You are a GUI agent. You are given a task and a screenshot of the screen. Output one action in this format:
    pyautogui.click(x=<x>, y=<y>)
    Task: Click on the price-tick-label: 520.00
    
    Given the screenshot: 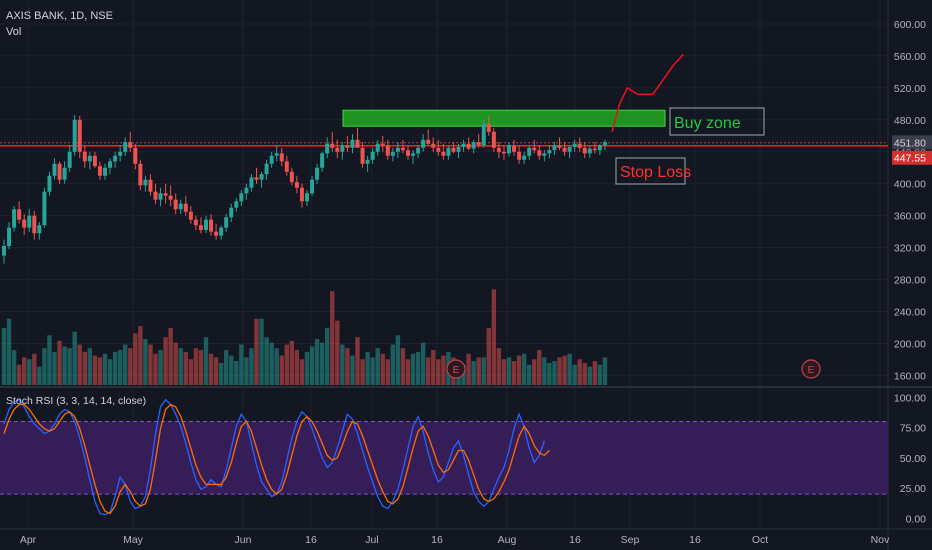 What is the action you would take?
    pyautogui.click(x=910, y=89)
    